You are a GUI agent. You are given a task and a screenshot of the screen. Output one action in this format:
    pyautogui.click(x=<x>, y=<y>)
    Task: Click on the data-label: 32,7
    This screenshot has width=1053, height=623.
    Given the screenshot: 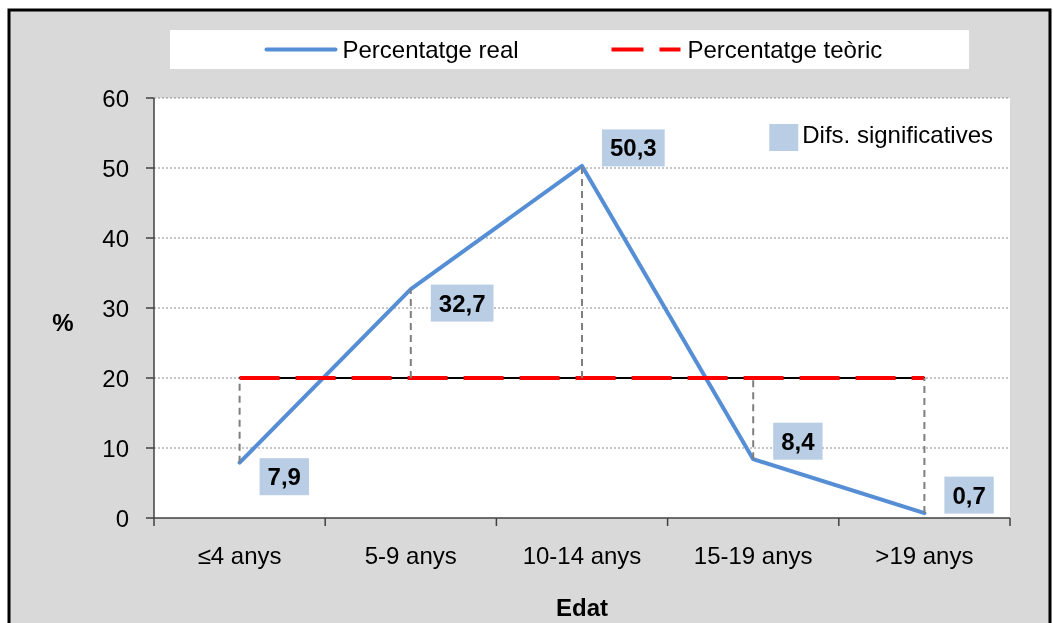 What is the action you would take?
    pyautogui.click(x=462, y=303)
    